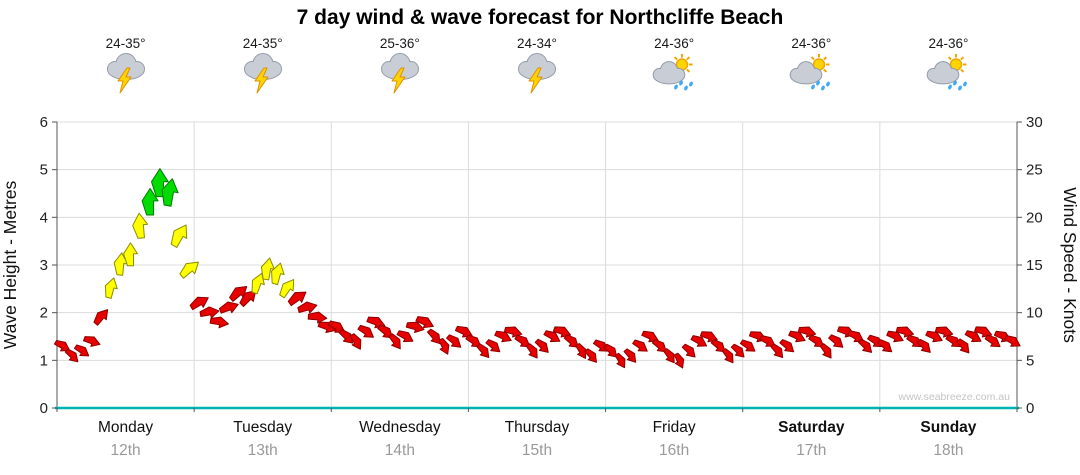  Describe the element at coordinates (948, 450) in the screenshot. I see `date-label: 18th` at that location.